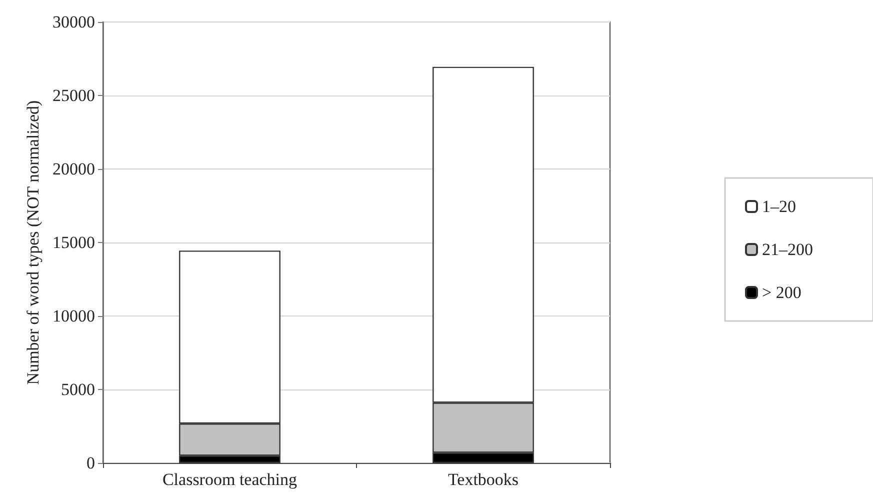  Describe the element at coordinates (78, 389) in the screenshot. I see `y-tick-label: 5000` at that location.